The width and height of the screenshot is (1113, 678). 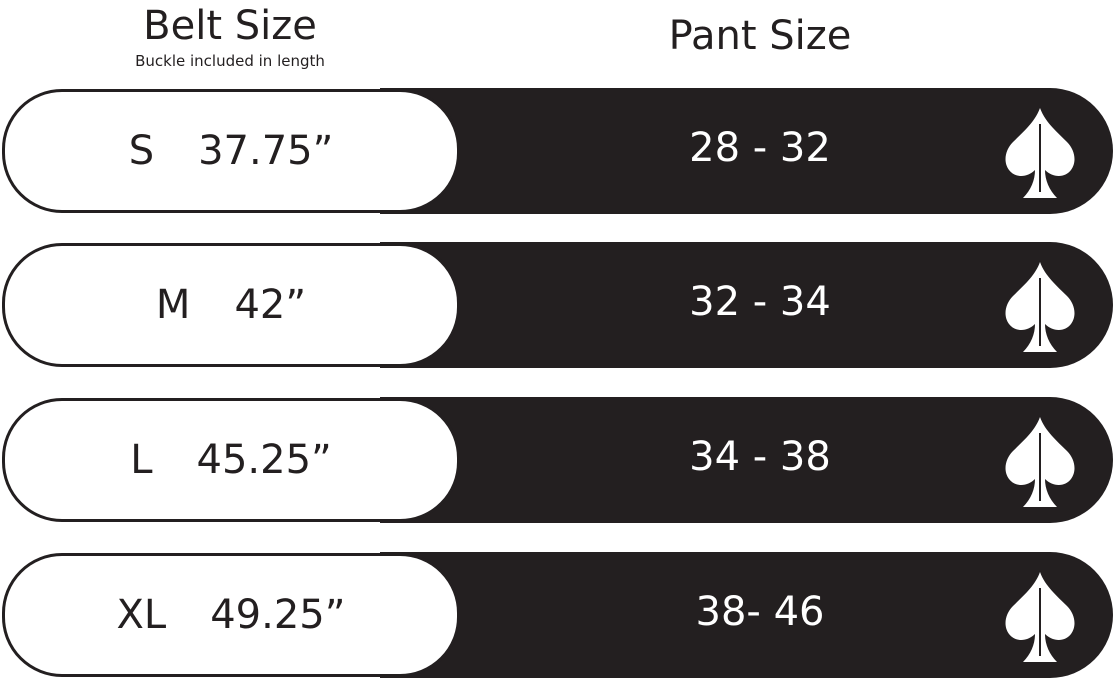 I want to click on pant-size-heading: Pant Size, so click(x=760, y=36).